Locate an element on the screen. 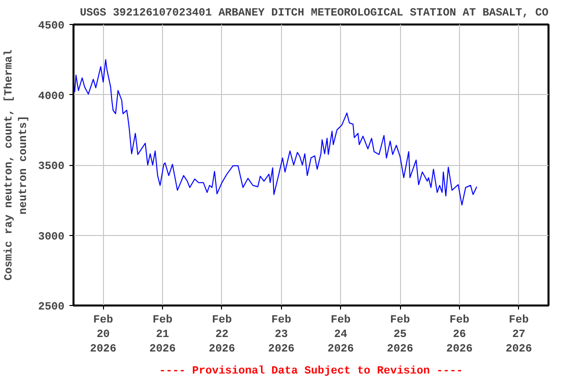 This screenshot has width=576, height=384. x-tick-label: Feb 21 2026 is located at coordinates (162, 335).